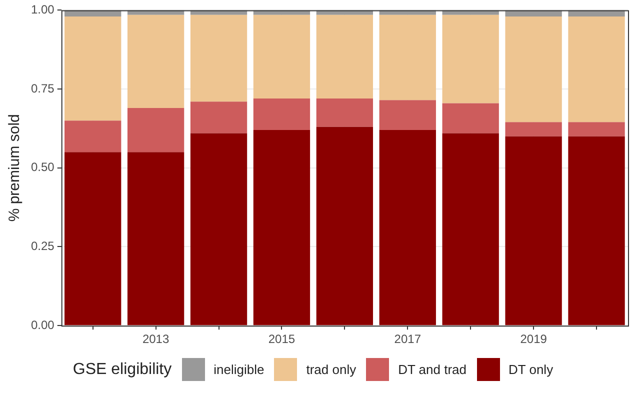 The width and height of the screenshot is (636, 408). What do you see at coordinates (239, 369) in the screenshot?
I see `legend-label: ineligible` at bounding box center [239, 369].